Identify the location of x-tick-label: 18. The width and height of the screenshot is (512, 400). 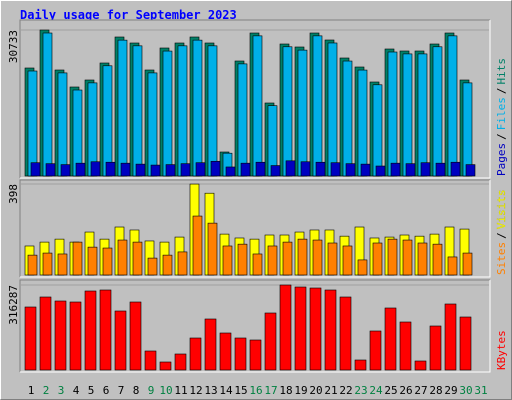
(285, 390).